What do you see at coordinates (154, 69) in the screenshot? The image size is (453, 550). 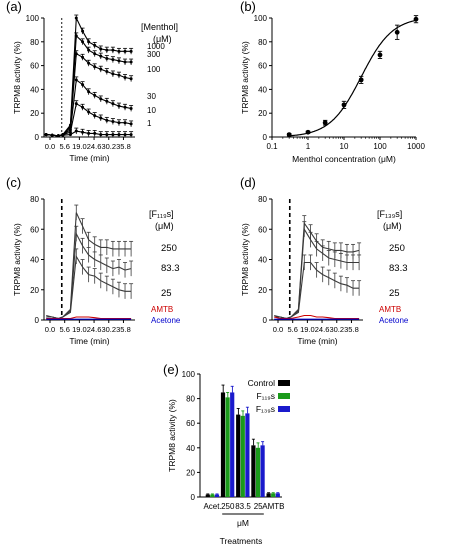 I see `legend-label-100: 100` at bounding box center [154, 69].